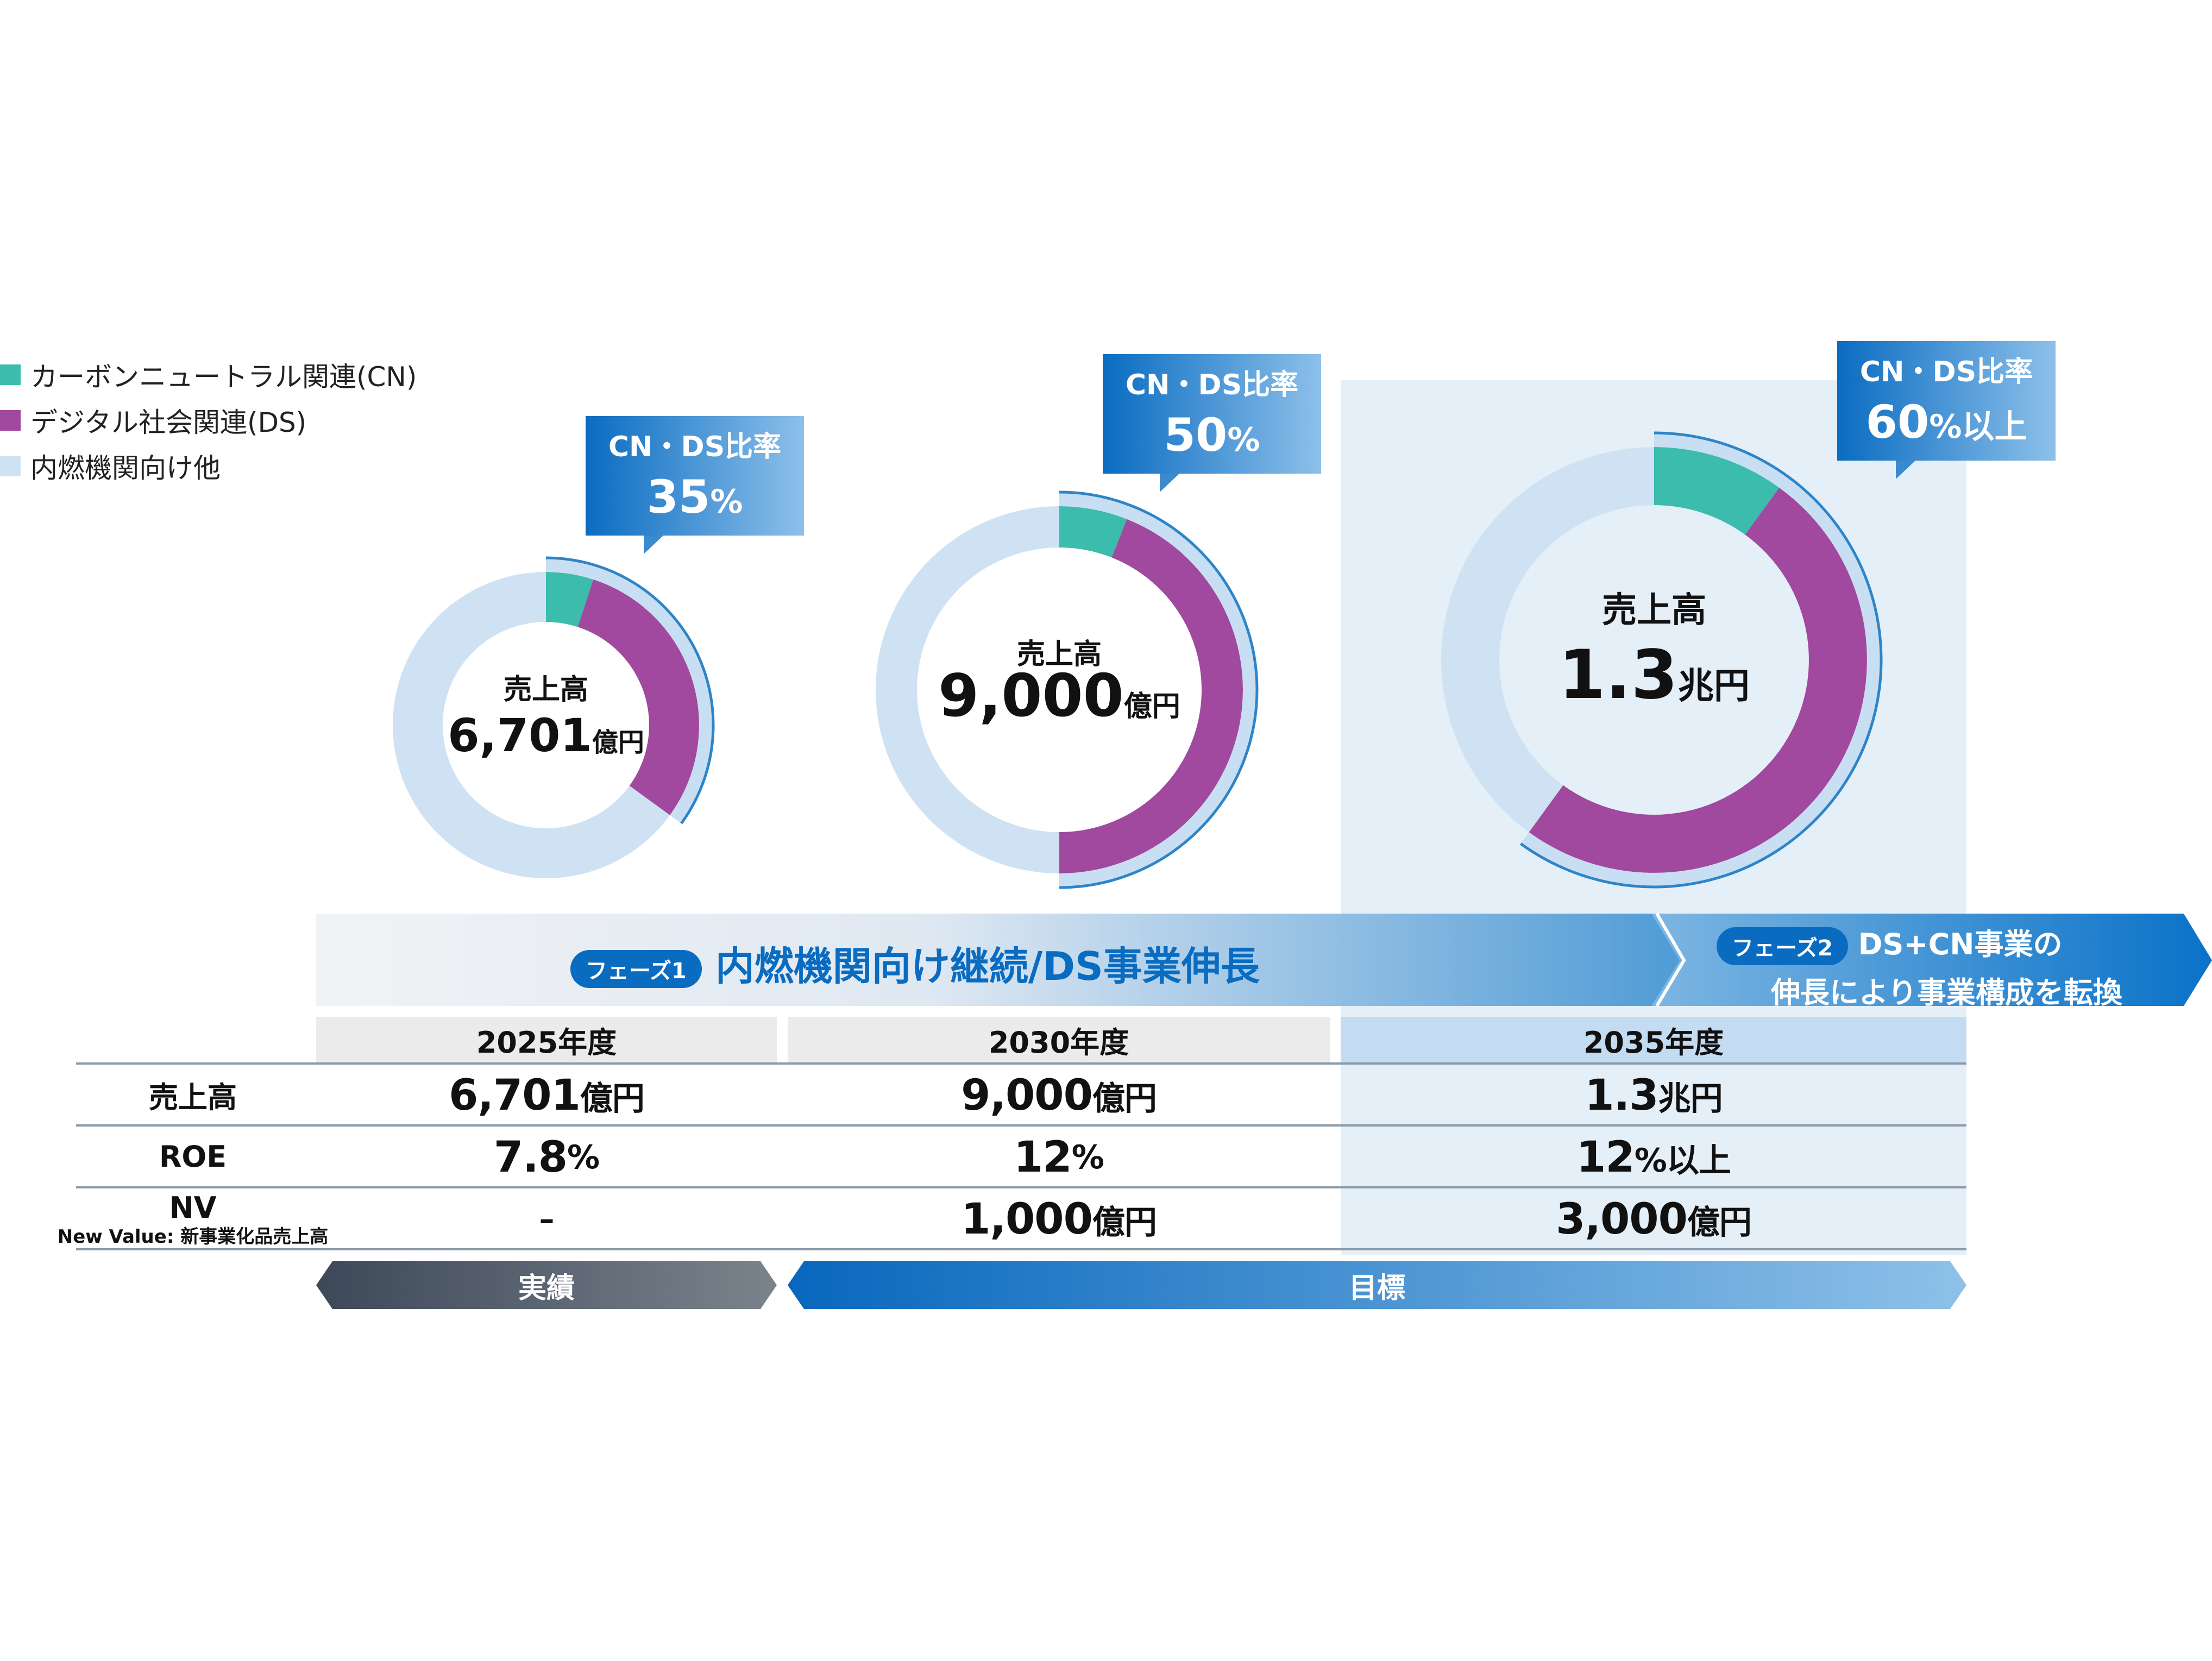  I want to click on callout1-box, so click(695, 476).